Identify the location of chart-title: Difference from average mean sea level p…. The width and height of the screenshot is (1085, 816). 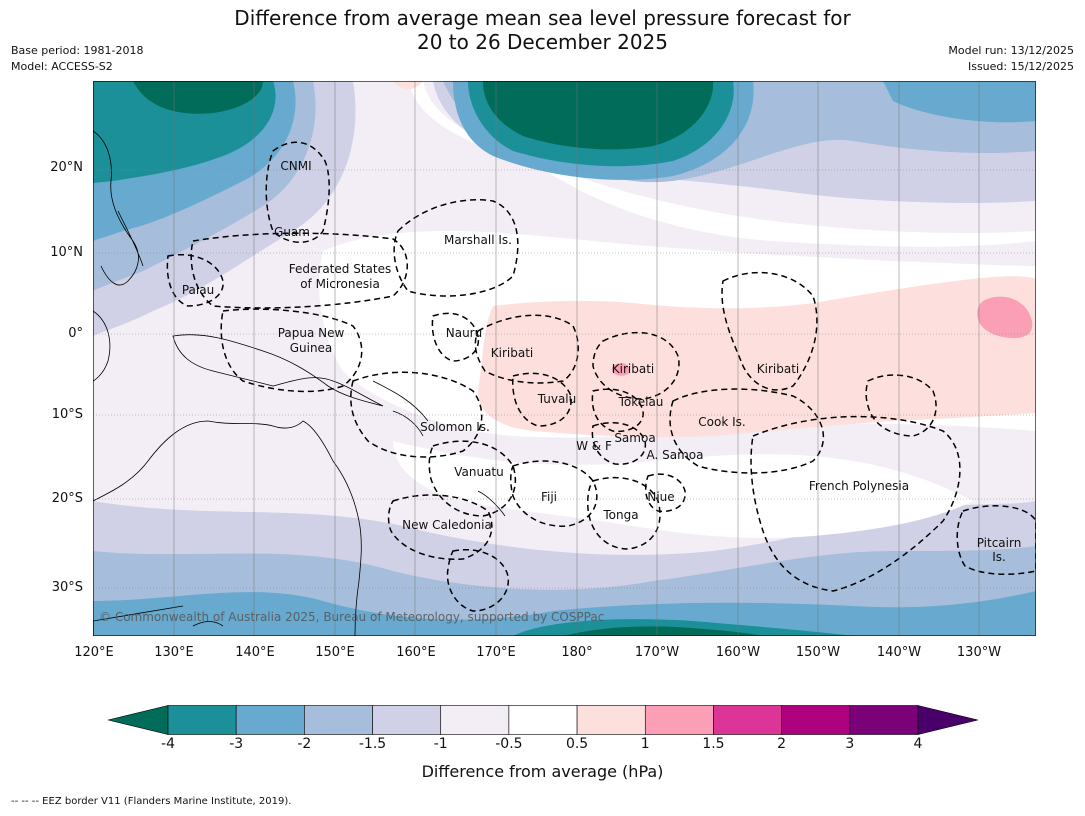
(542, 30).